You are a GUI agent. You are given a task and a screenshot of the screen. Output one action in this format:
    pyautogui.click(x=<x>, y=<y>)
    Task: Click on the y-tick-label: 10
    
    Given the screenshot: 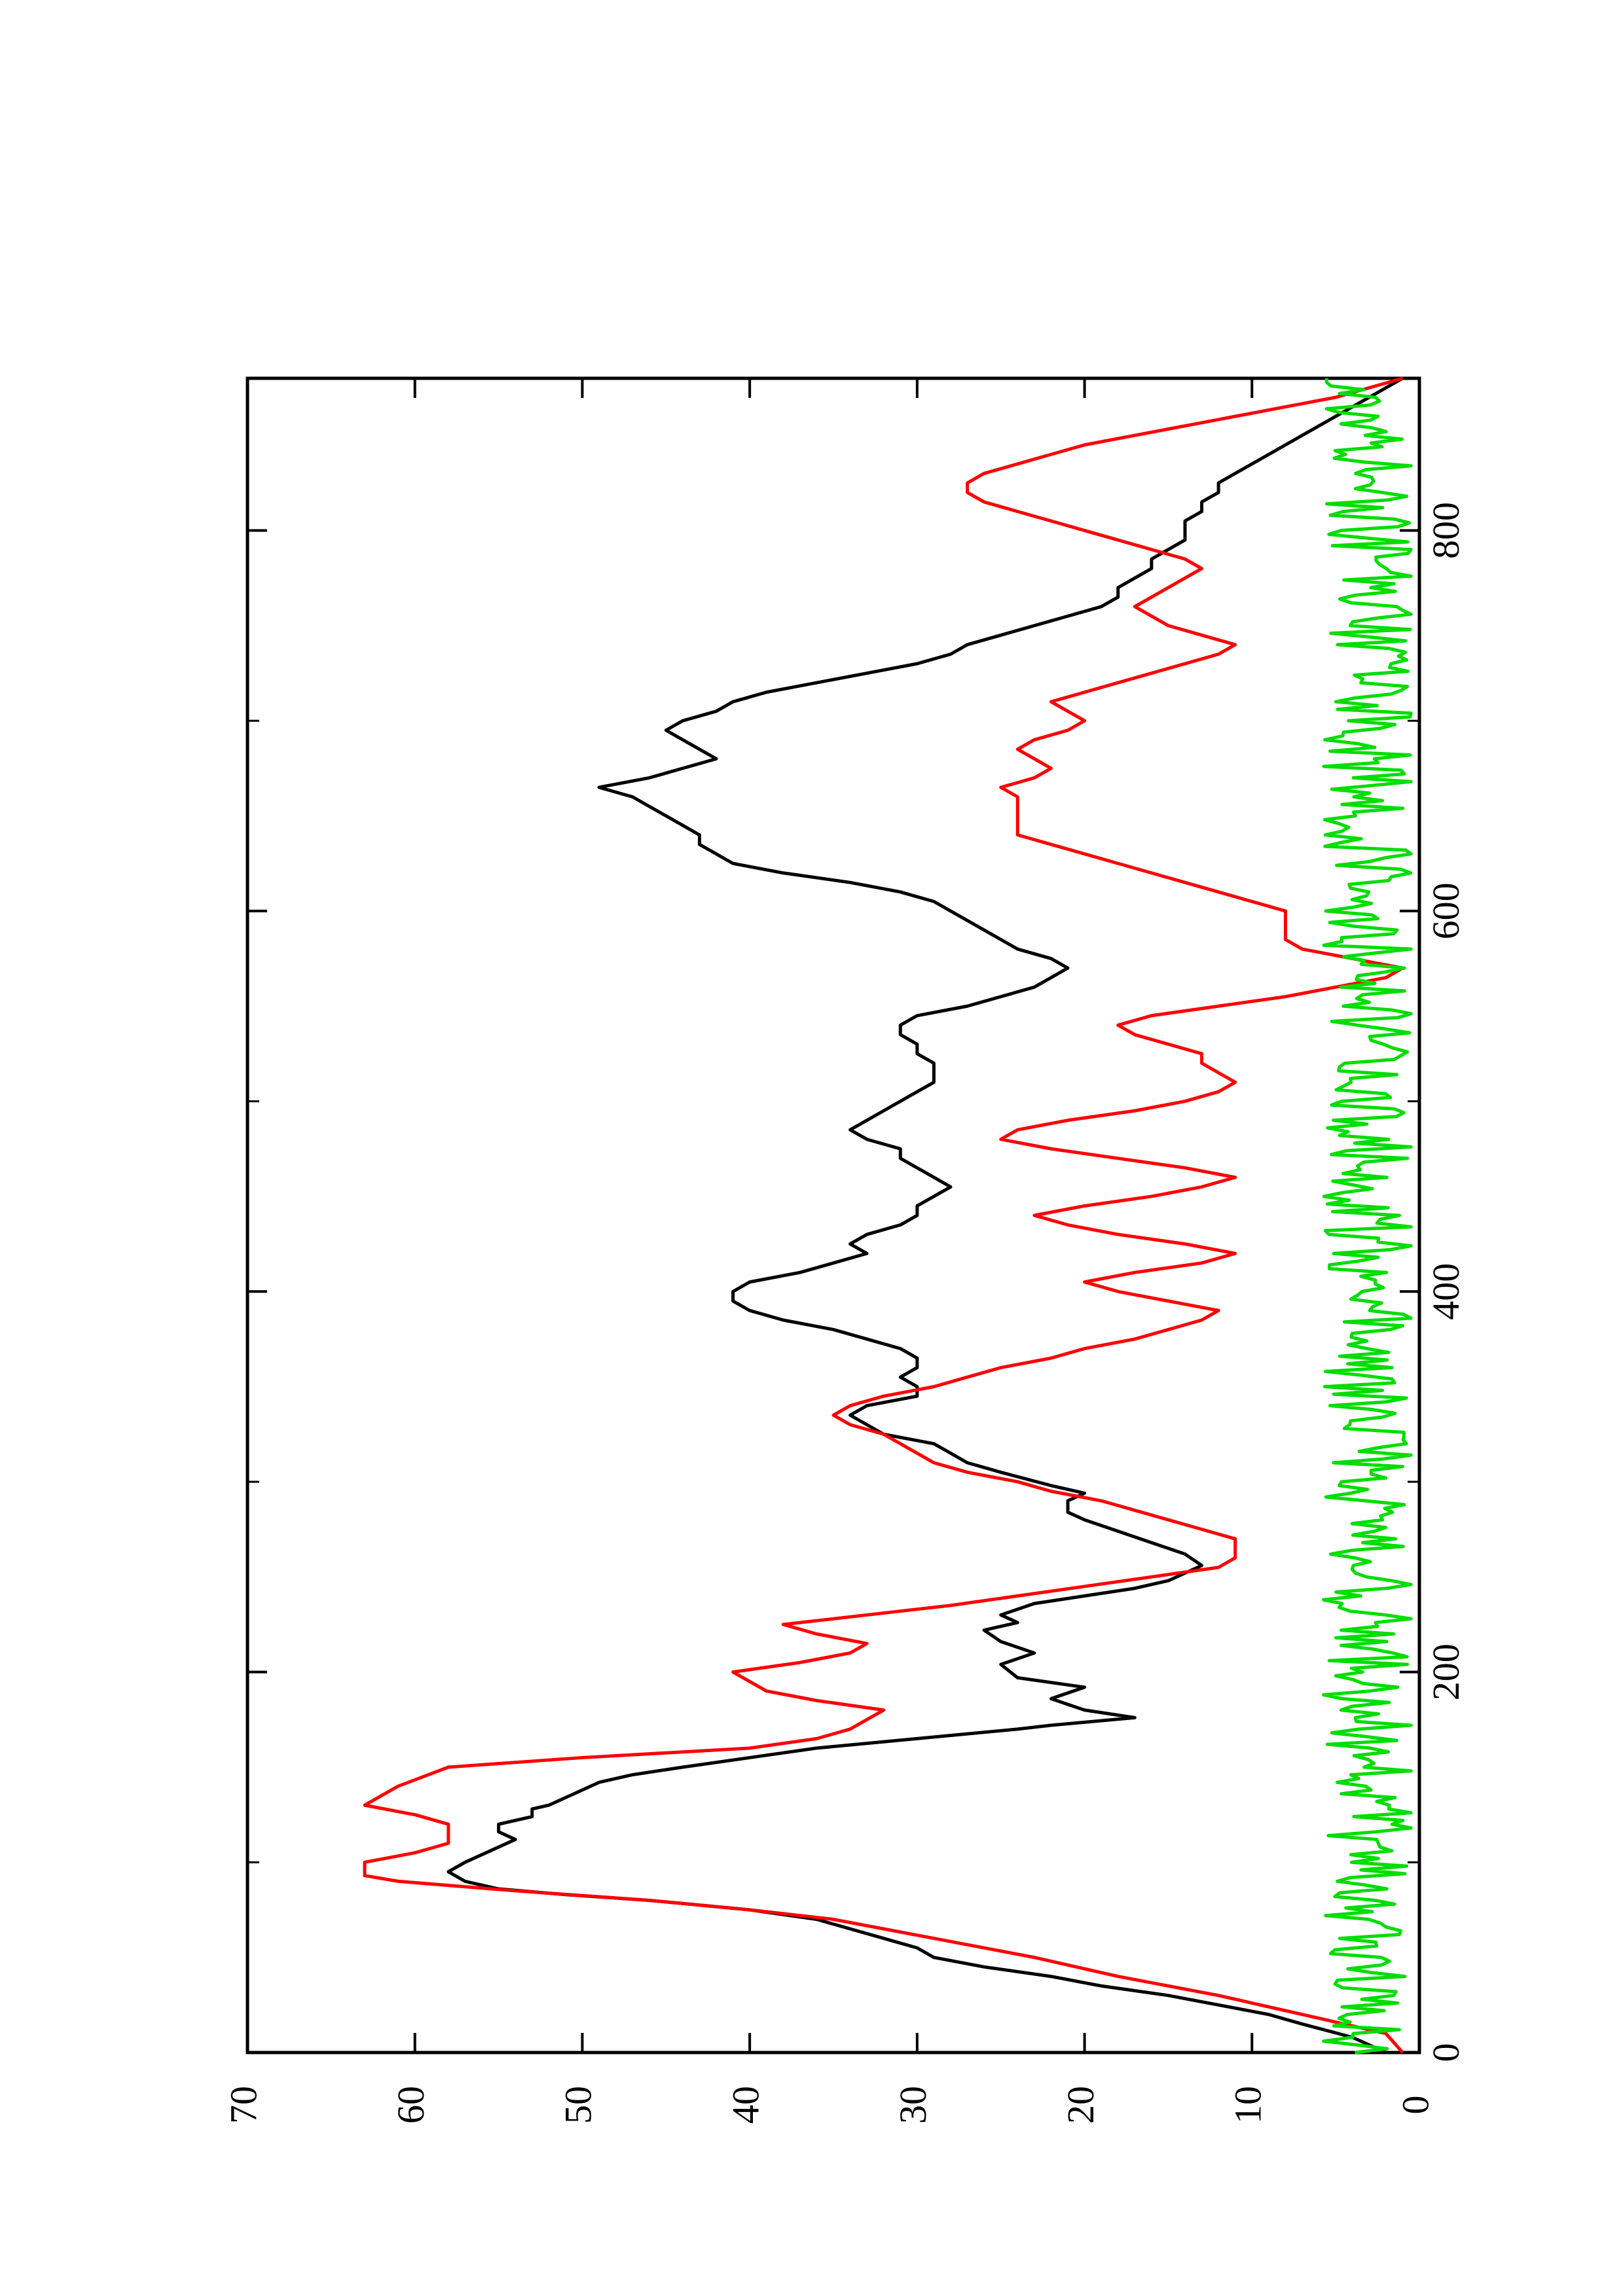 What is the action you would take?
    pyautogui.click(x=1248, y=2105)
    